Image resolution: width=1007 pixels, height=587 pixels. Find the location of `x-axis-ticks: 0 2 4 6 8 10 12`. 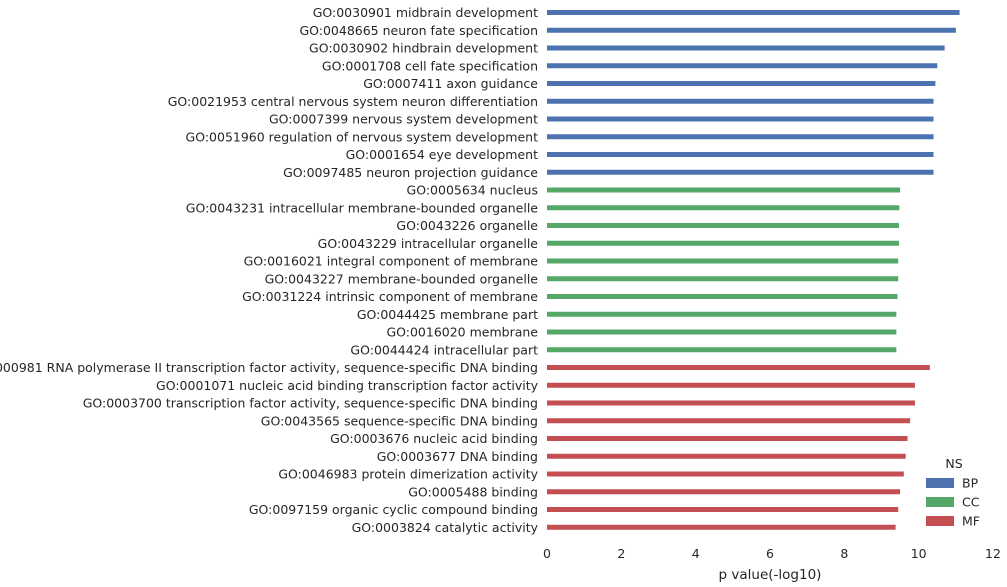

x-axis-ticks: 0 2 4 6 8 10 12 is located at coordinates (772, 553).